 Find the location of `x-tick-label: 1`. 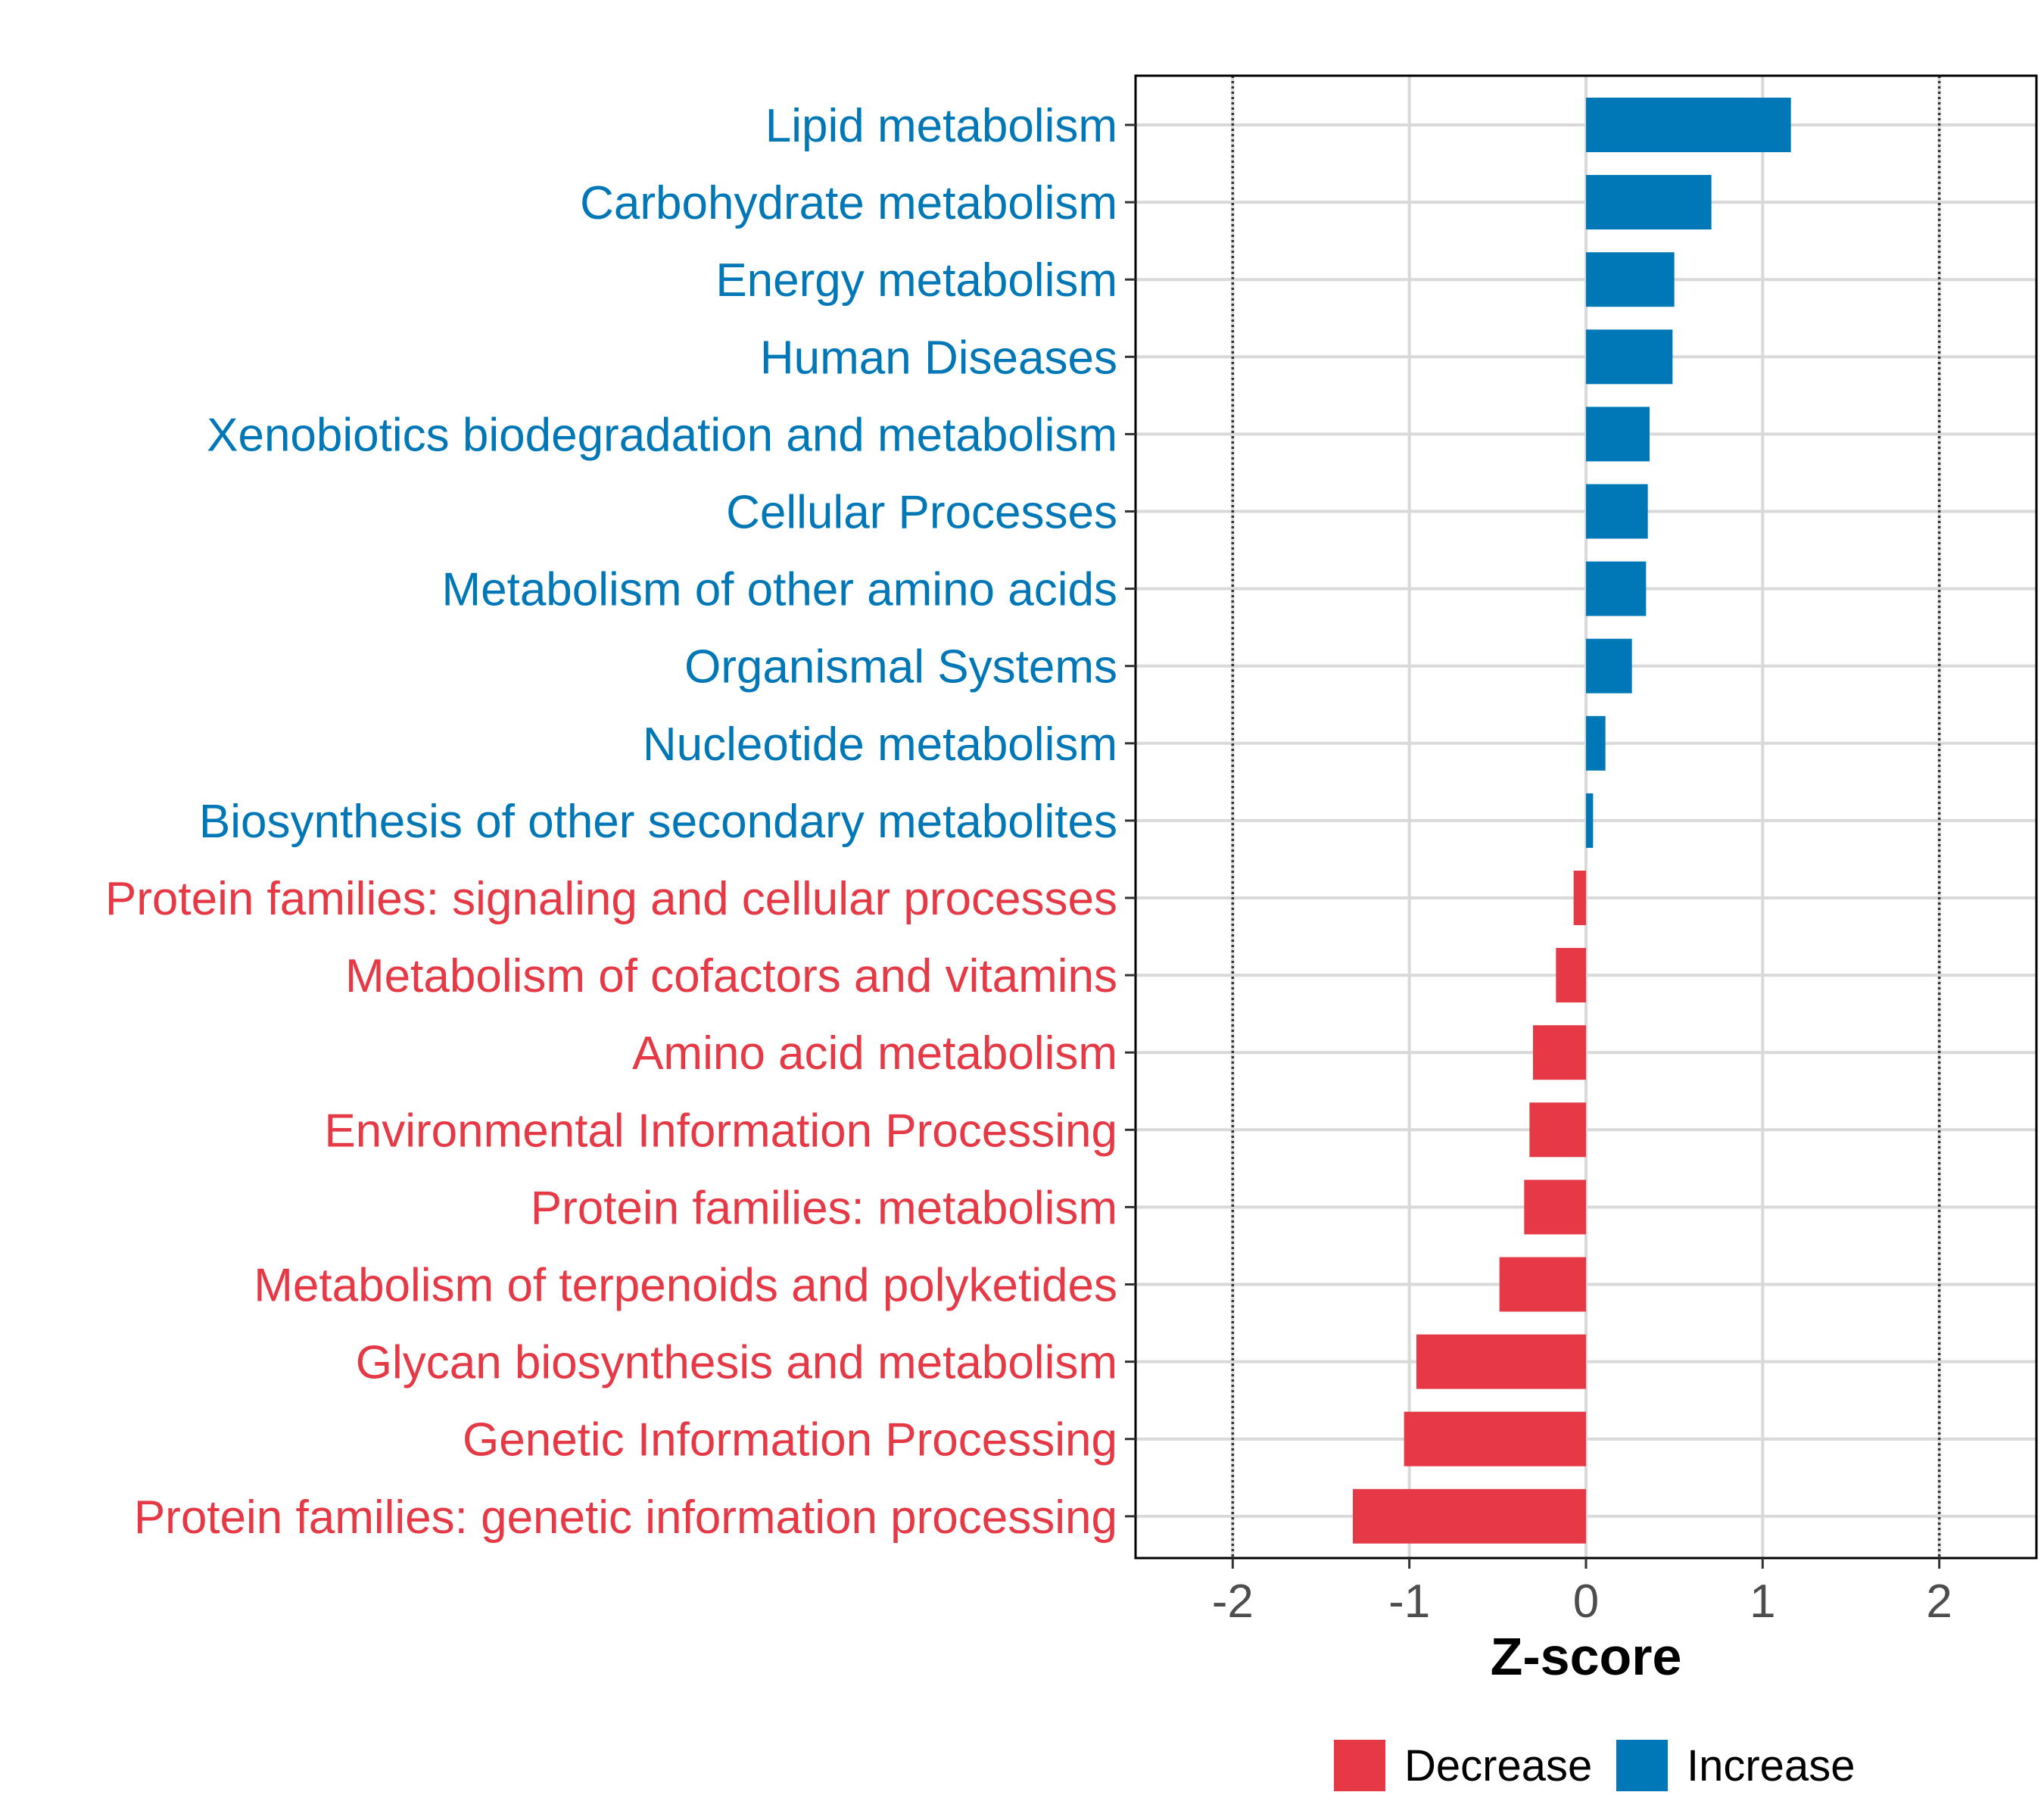

x-tick-label: 1 is located at coordinates (1762, 1601).